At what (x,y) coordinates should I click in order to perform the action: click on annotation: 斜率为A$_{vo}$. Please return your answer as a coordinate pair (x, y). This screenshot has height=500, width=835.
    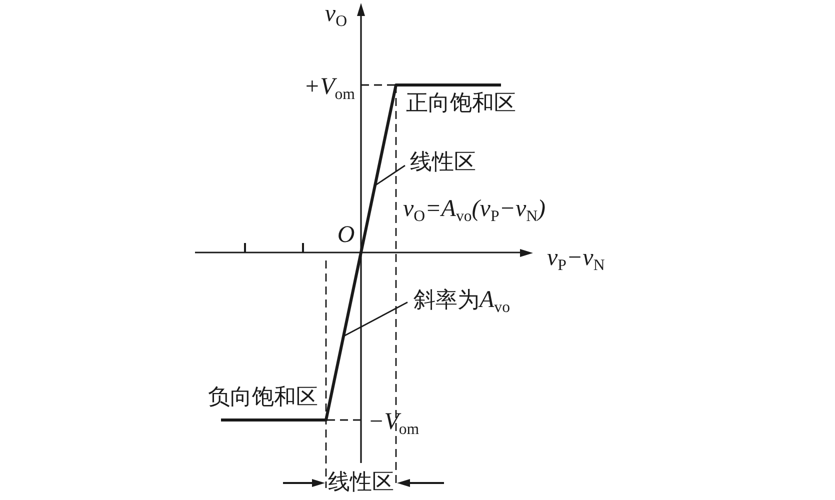
    Looking at the image, I should click on (462, 301).